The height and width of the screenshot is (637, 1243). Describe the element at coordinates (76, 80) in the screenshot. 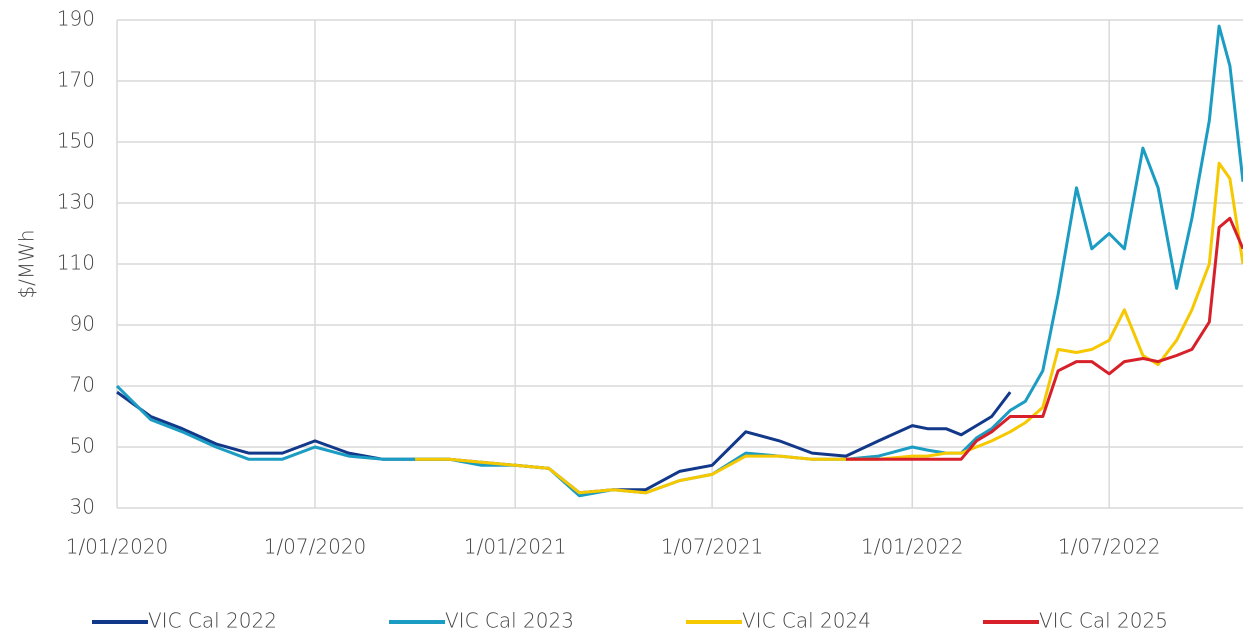

I see `y-tick-label: 170` at that location.